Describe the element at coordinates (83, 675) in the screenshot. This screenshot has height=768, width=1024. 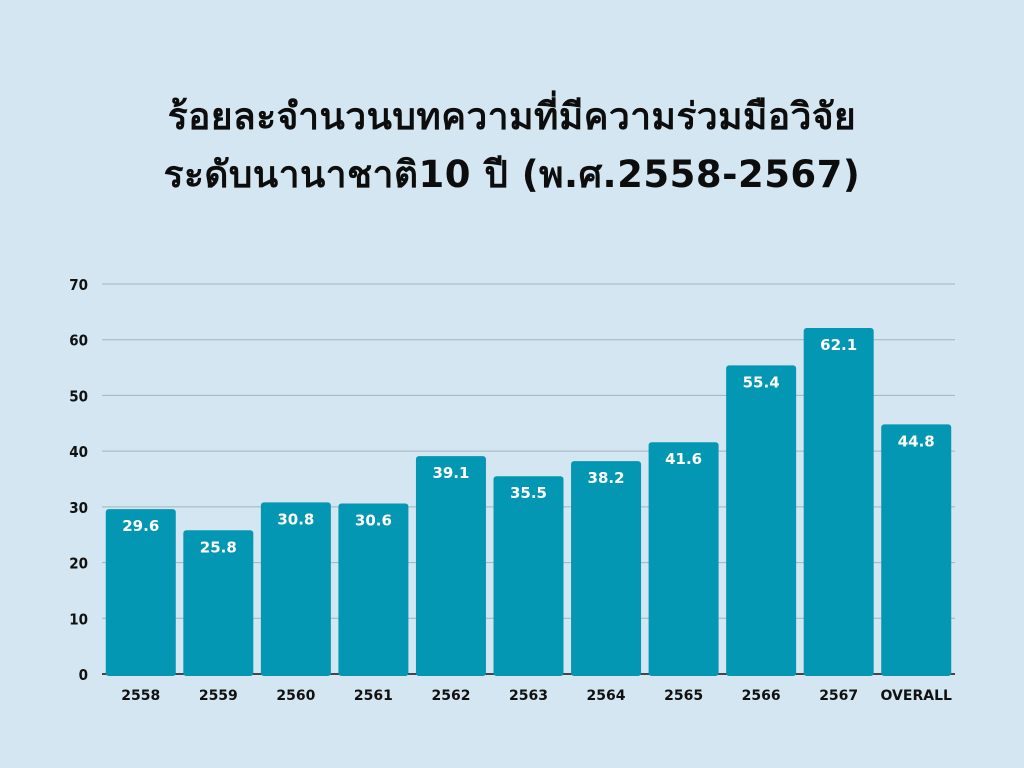
I see `y-tick-label: 0` at that location.